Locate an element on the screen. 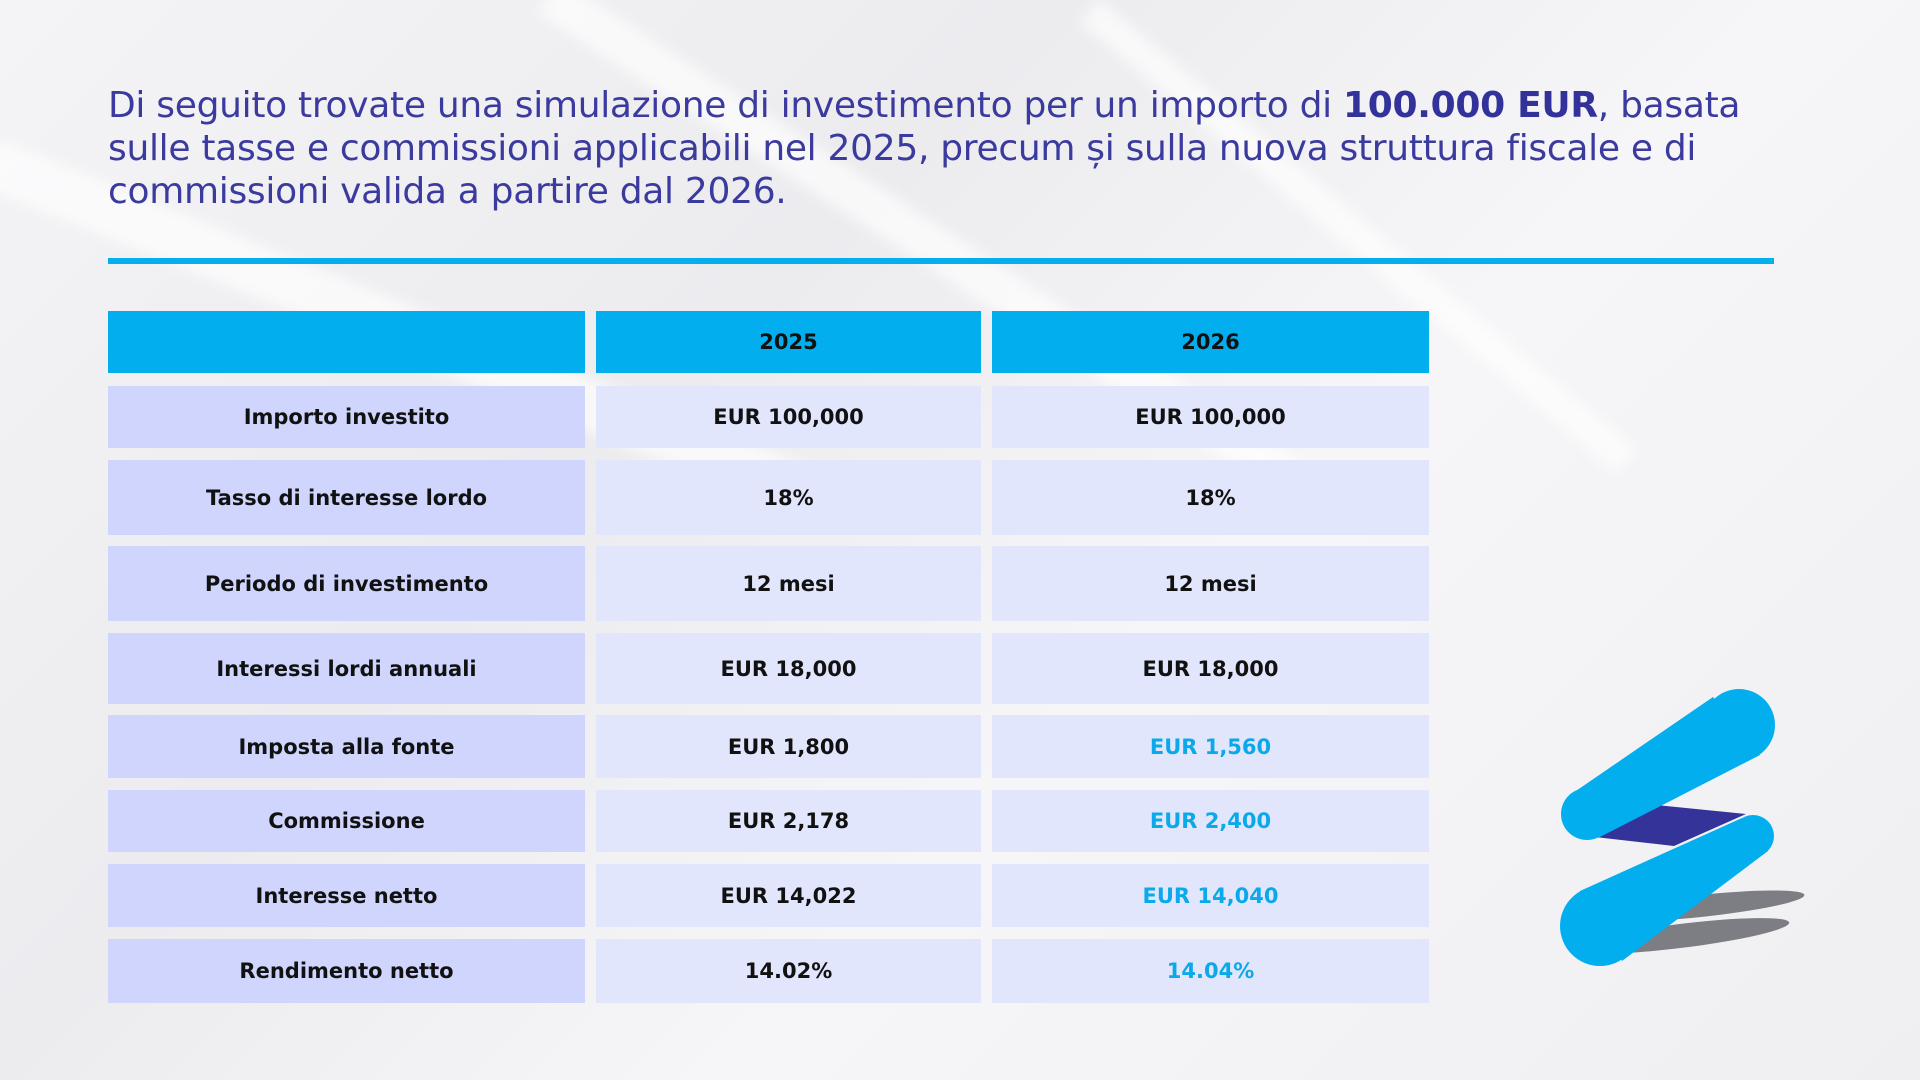 The height and width of the screenshot is (1080, 1920). investment-amount: 100.000 EUR is located at coordinates (1470, 105).